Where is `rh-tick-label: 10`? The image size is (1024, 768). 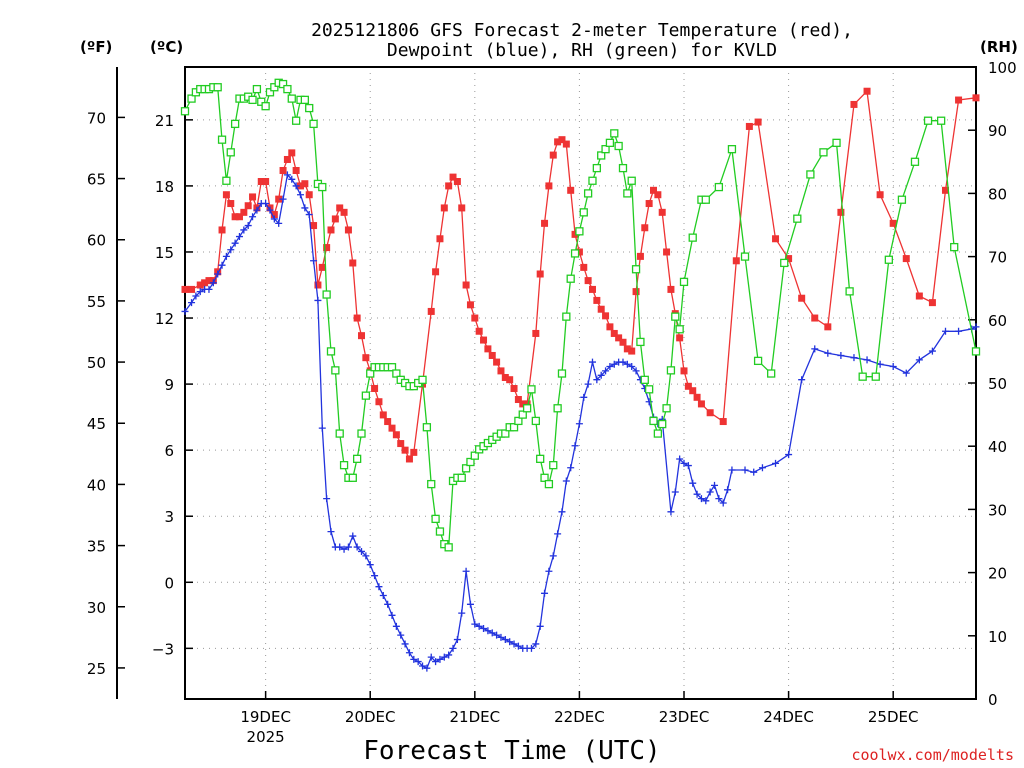 rh-tick-label: 10 is located at coordinates (997, 637).